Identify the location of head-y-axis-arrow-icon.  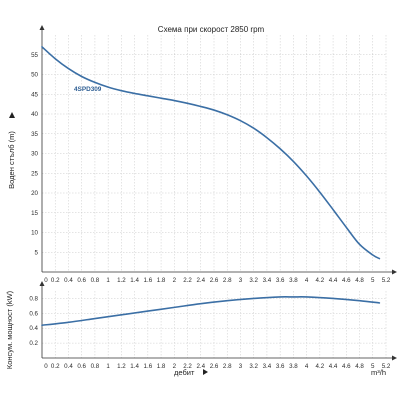
(12, 115).